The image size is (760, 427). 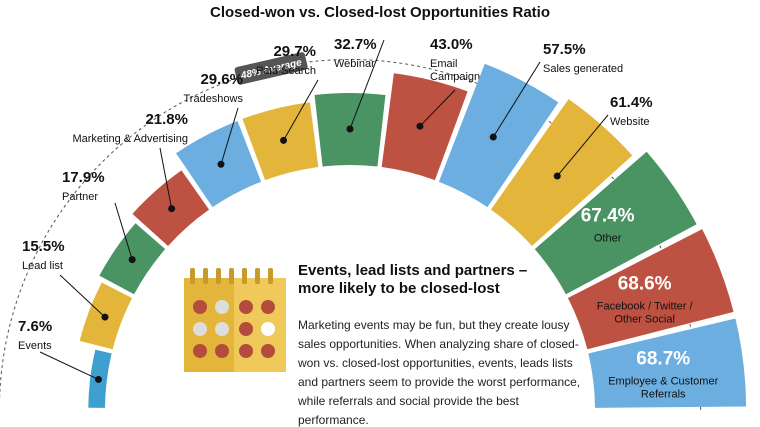 I want to click on value-label: 43.0%, so click(x=451, y=44).